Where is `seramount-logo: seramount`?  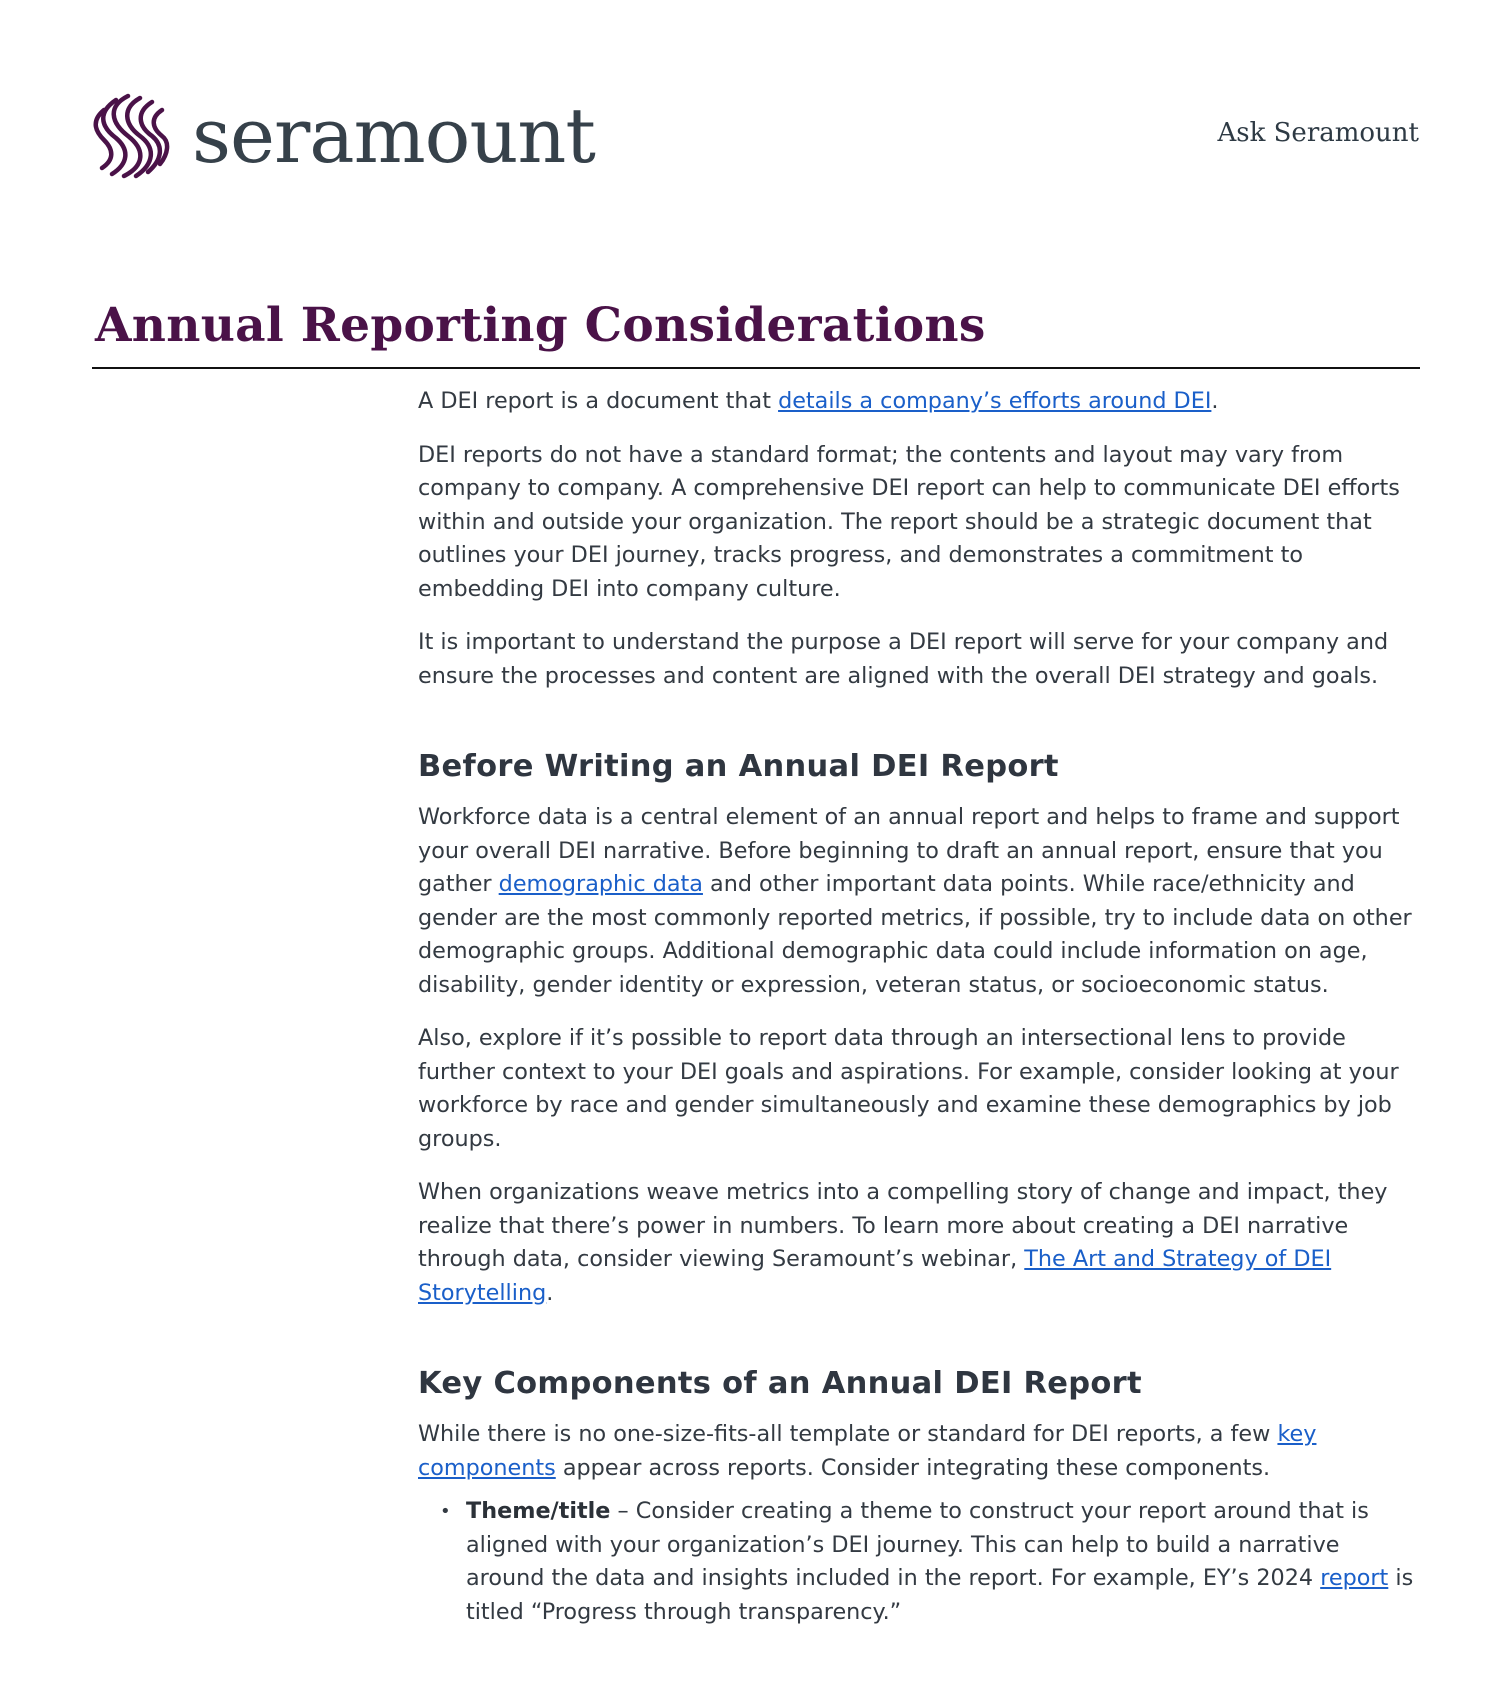 seramount-logo: seramount is located at coordinates (342, 135).